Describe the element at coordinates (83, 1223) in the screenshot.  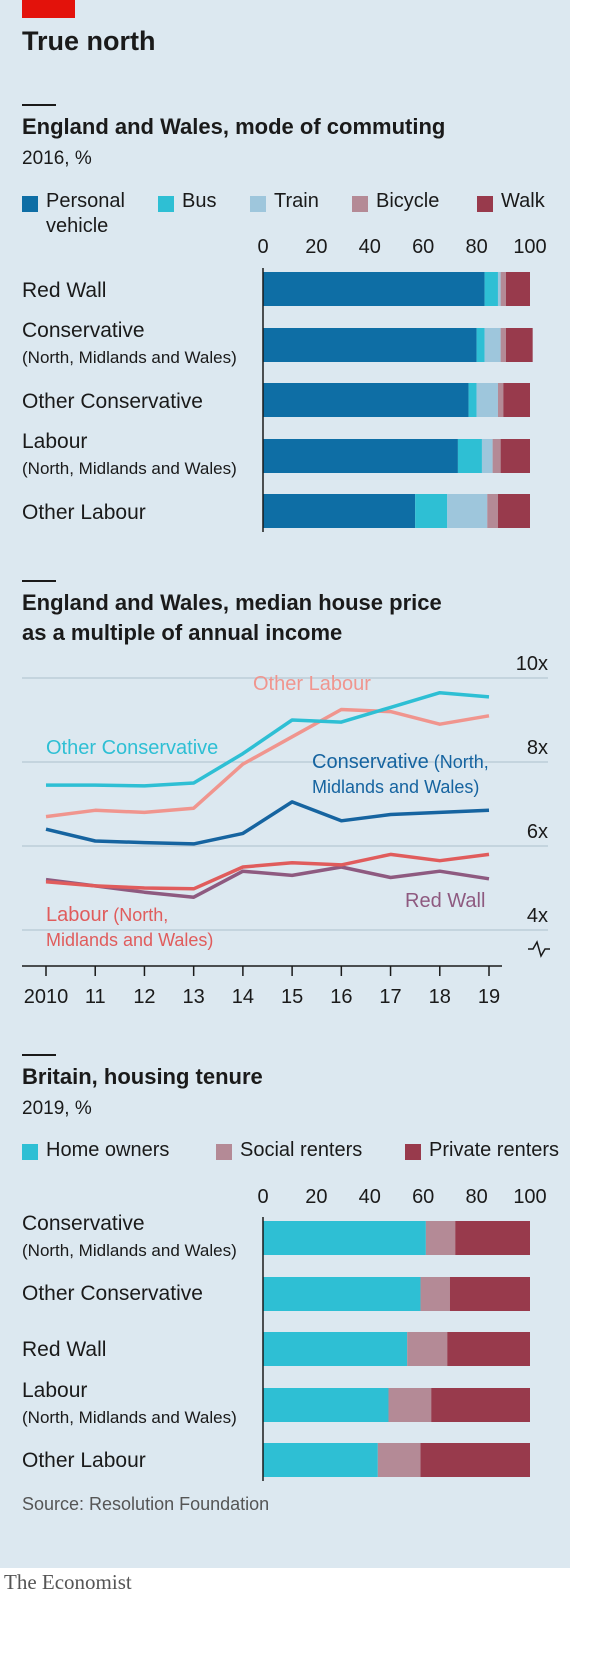
I see `chart3-category-label: Conservative` at that location.